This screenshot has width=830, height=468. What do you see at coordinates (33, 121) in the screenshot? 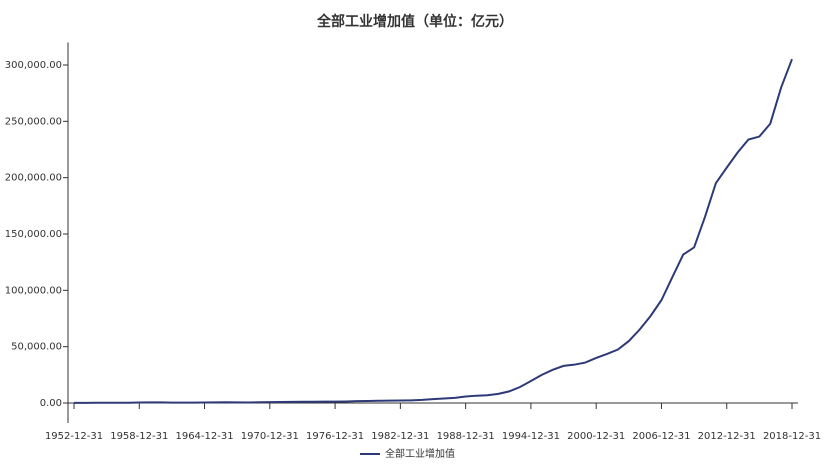
I see `y-tick-label: 250,000.00` at bounding box center [33, 121].